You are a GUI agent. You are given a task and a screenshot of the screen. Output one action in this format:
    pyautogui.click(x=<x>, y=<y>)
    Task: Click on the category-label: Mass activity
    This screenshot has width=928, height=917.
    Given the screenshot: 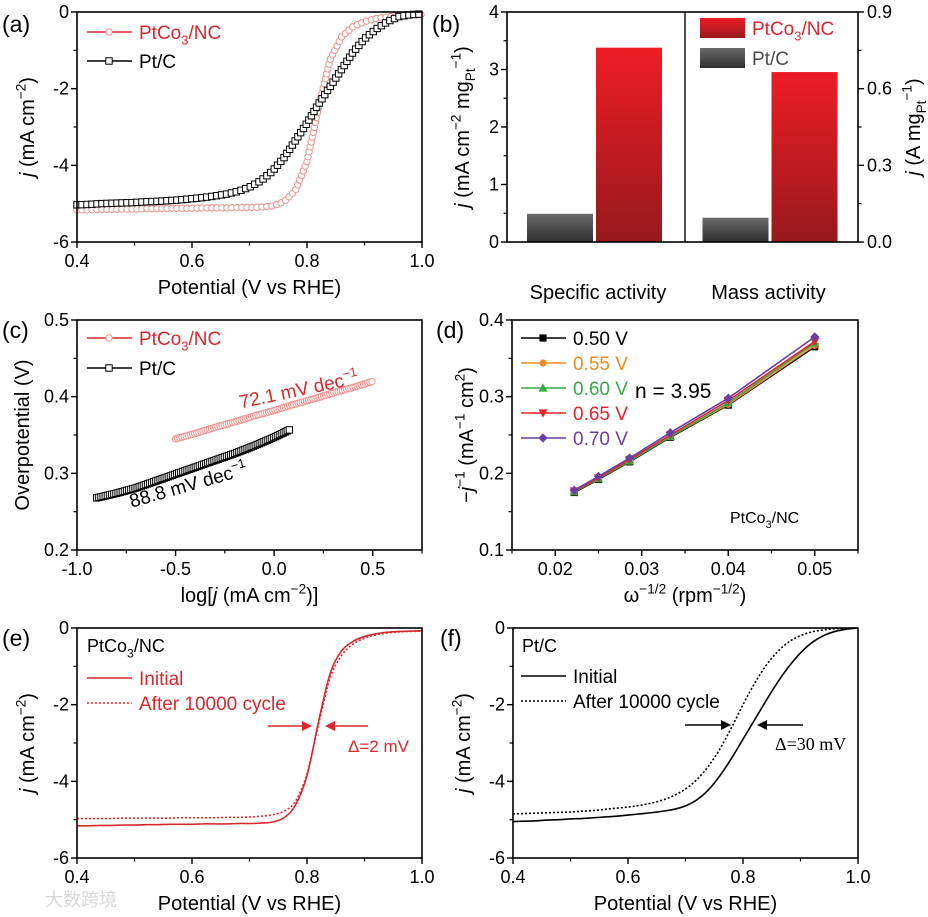 What is the action you would take?
    pyautogui.click(x=768, y=293)
    